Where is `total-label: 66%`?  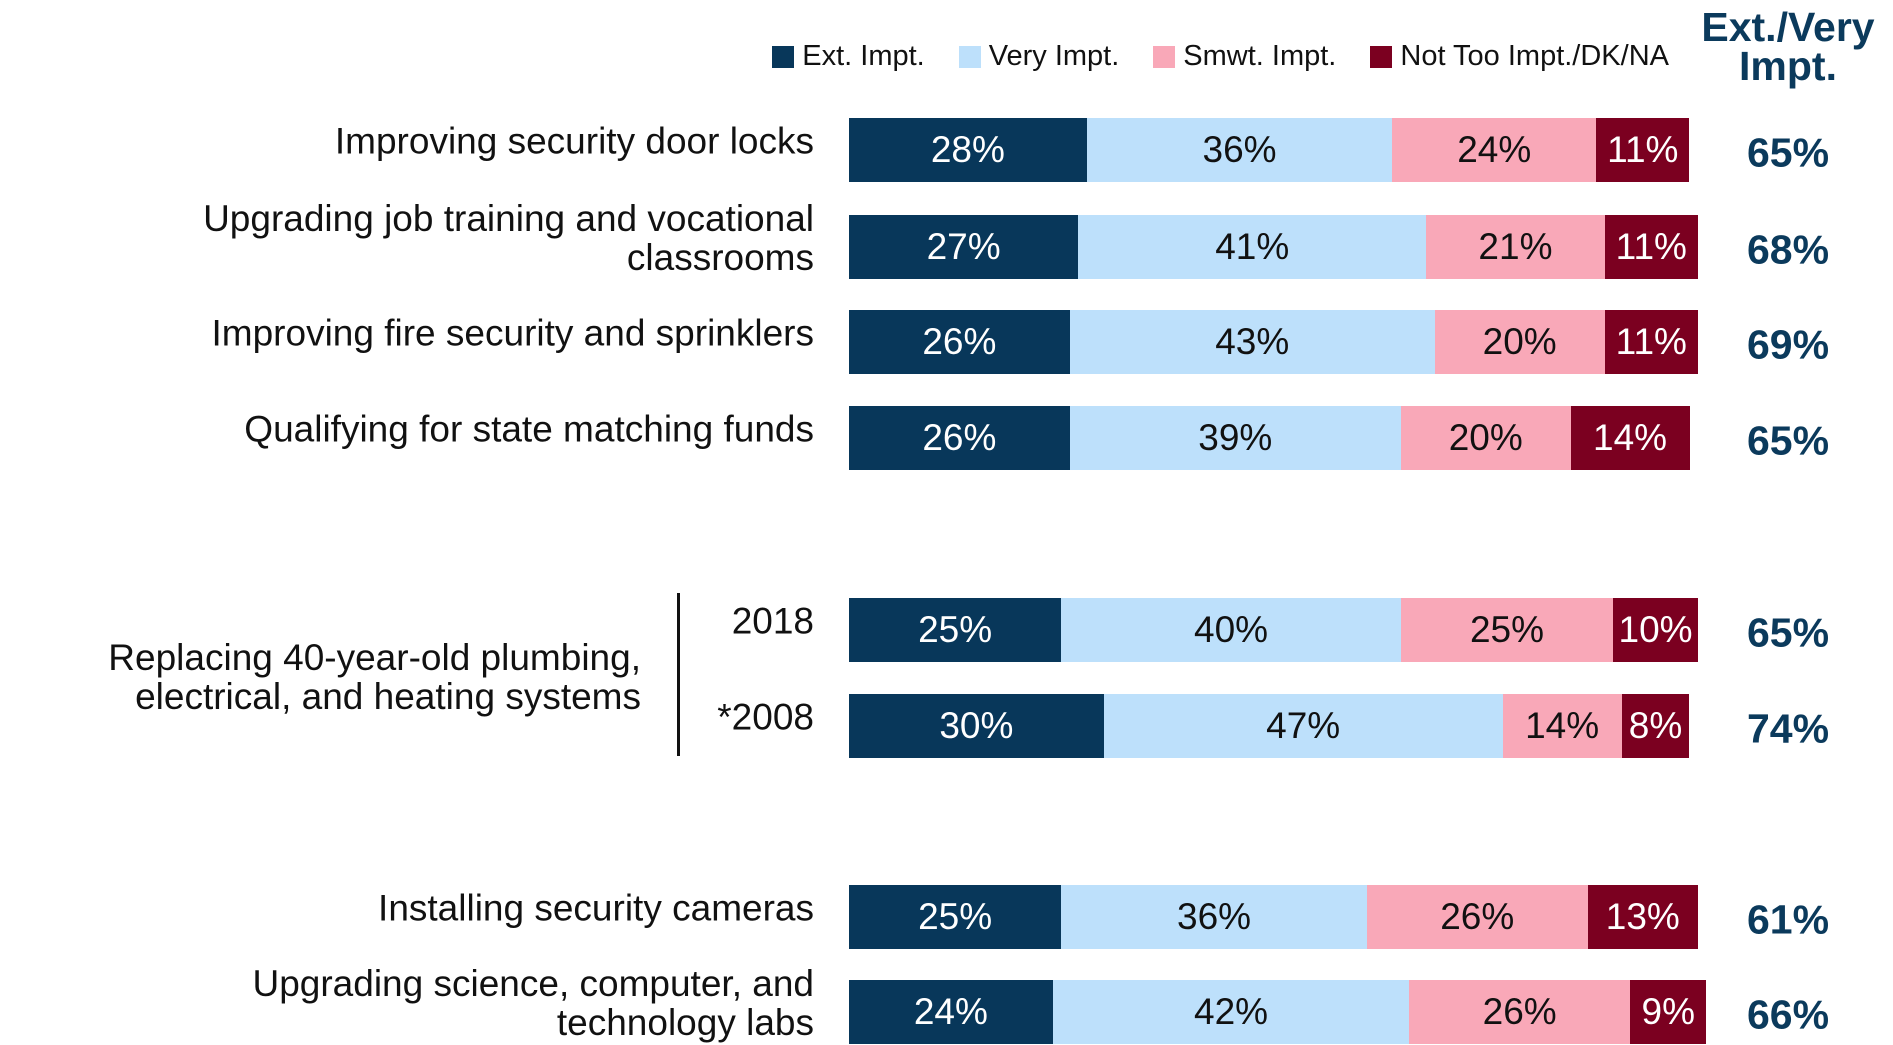 total-label: 66% is located at coordinates (1788, 1014).